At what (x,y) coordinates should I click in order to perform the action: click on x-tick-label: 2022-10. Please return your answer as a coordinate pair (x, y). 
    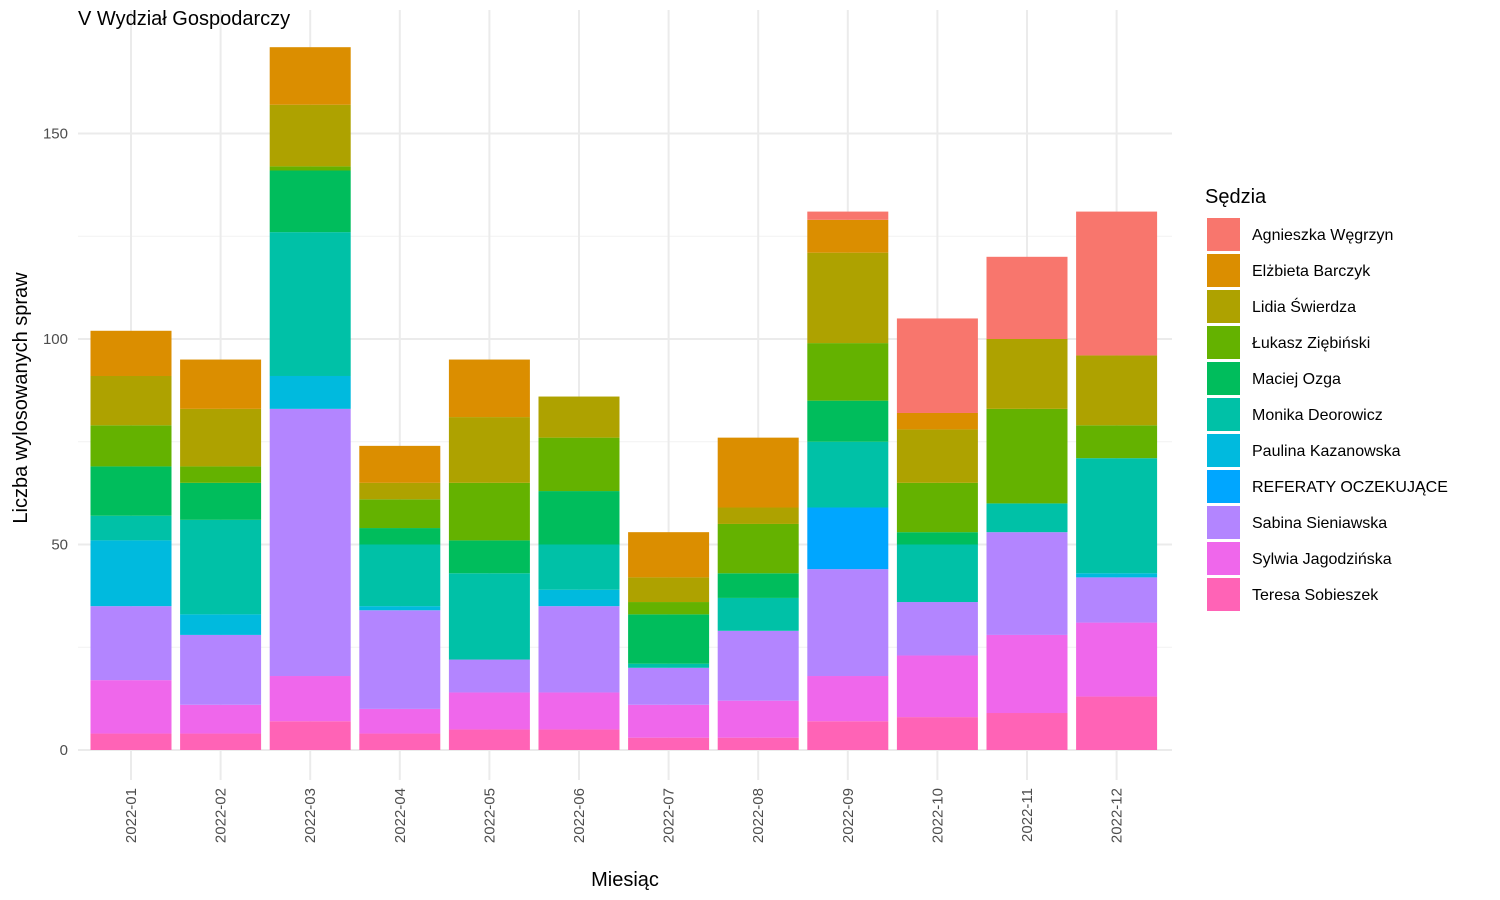
    Looking at the image, I should click on (937, 815).